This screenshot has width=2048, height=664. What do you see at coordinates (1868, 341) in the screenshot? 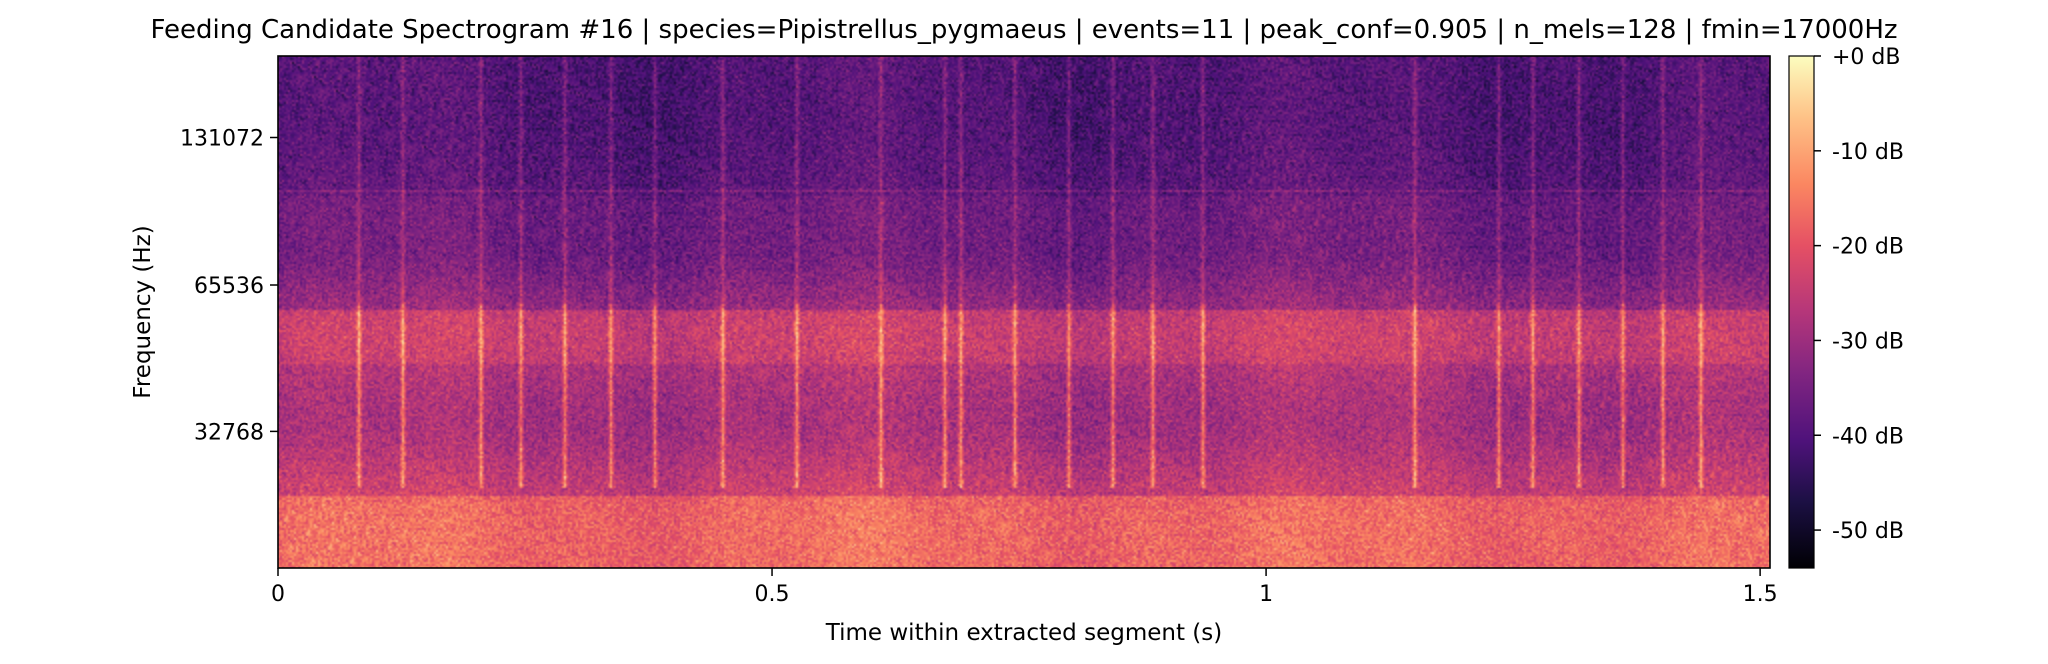
I see `colorbar-tick-label: -30 dB` at bounding box center [1868, 341].